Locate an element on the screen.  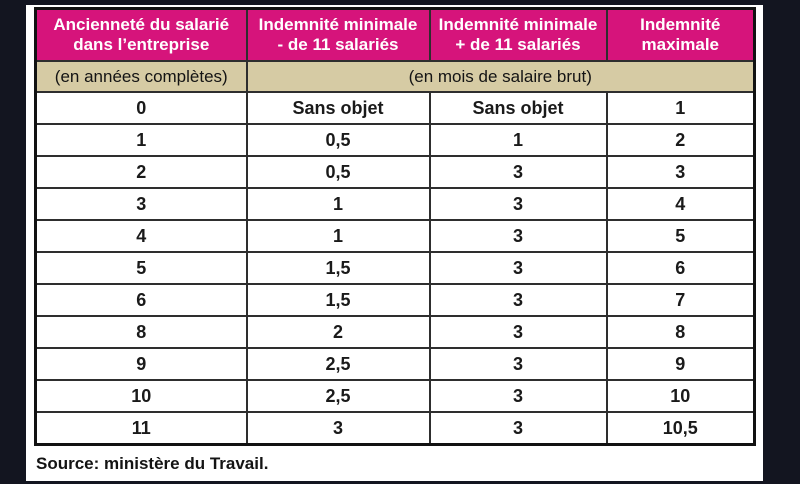
table-row: 5 1,5 3 6 is located at coordinates (395, 268).